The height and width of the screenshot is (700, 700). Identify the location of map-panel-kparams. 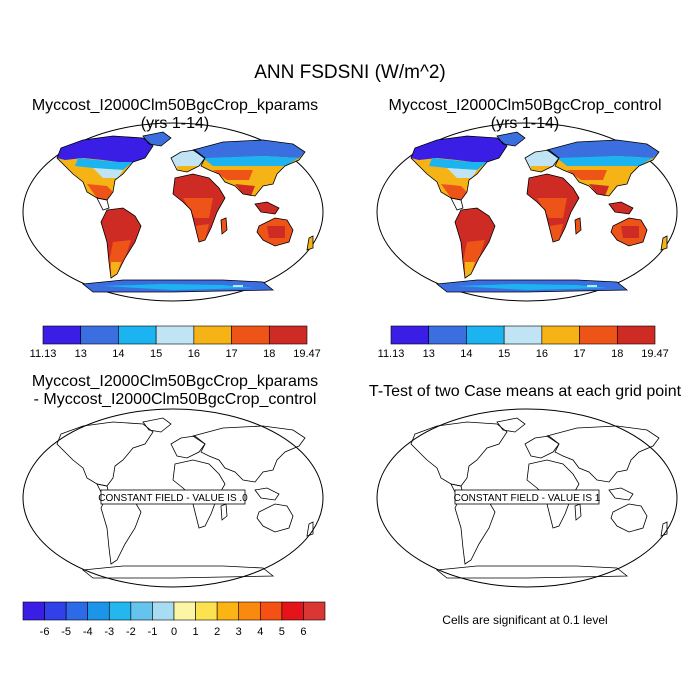
(173, 212).